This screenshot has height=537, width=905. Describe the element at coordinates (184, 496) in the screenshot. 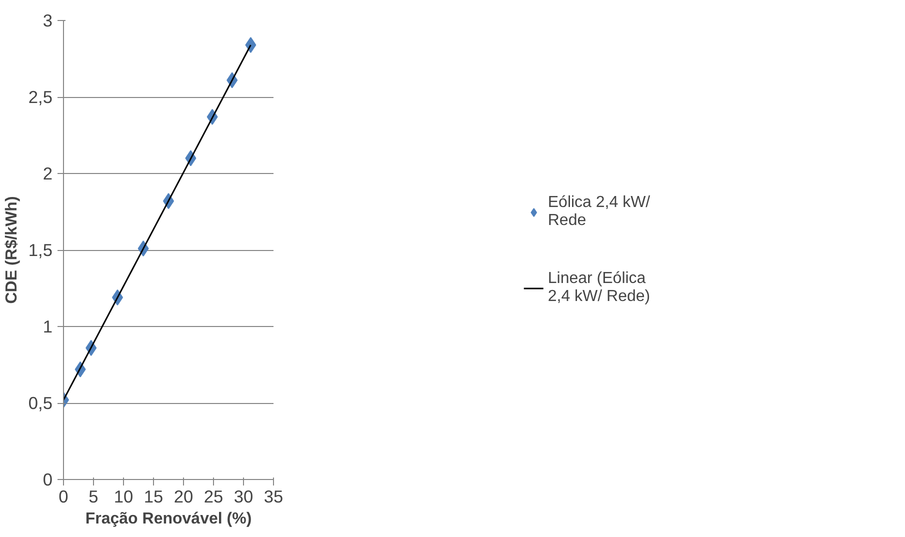

I see `x-tick-label: 20` at that location.